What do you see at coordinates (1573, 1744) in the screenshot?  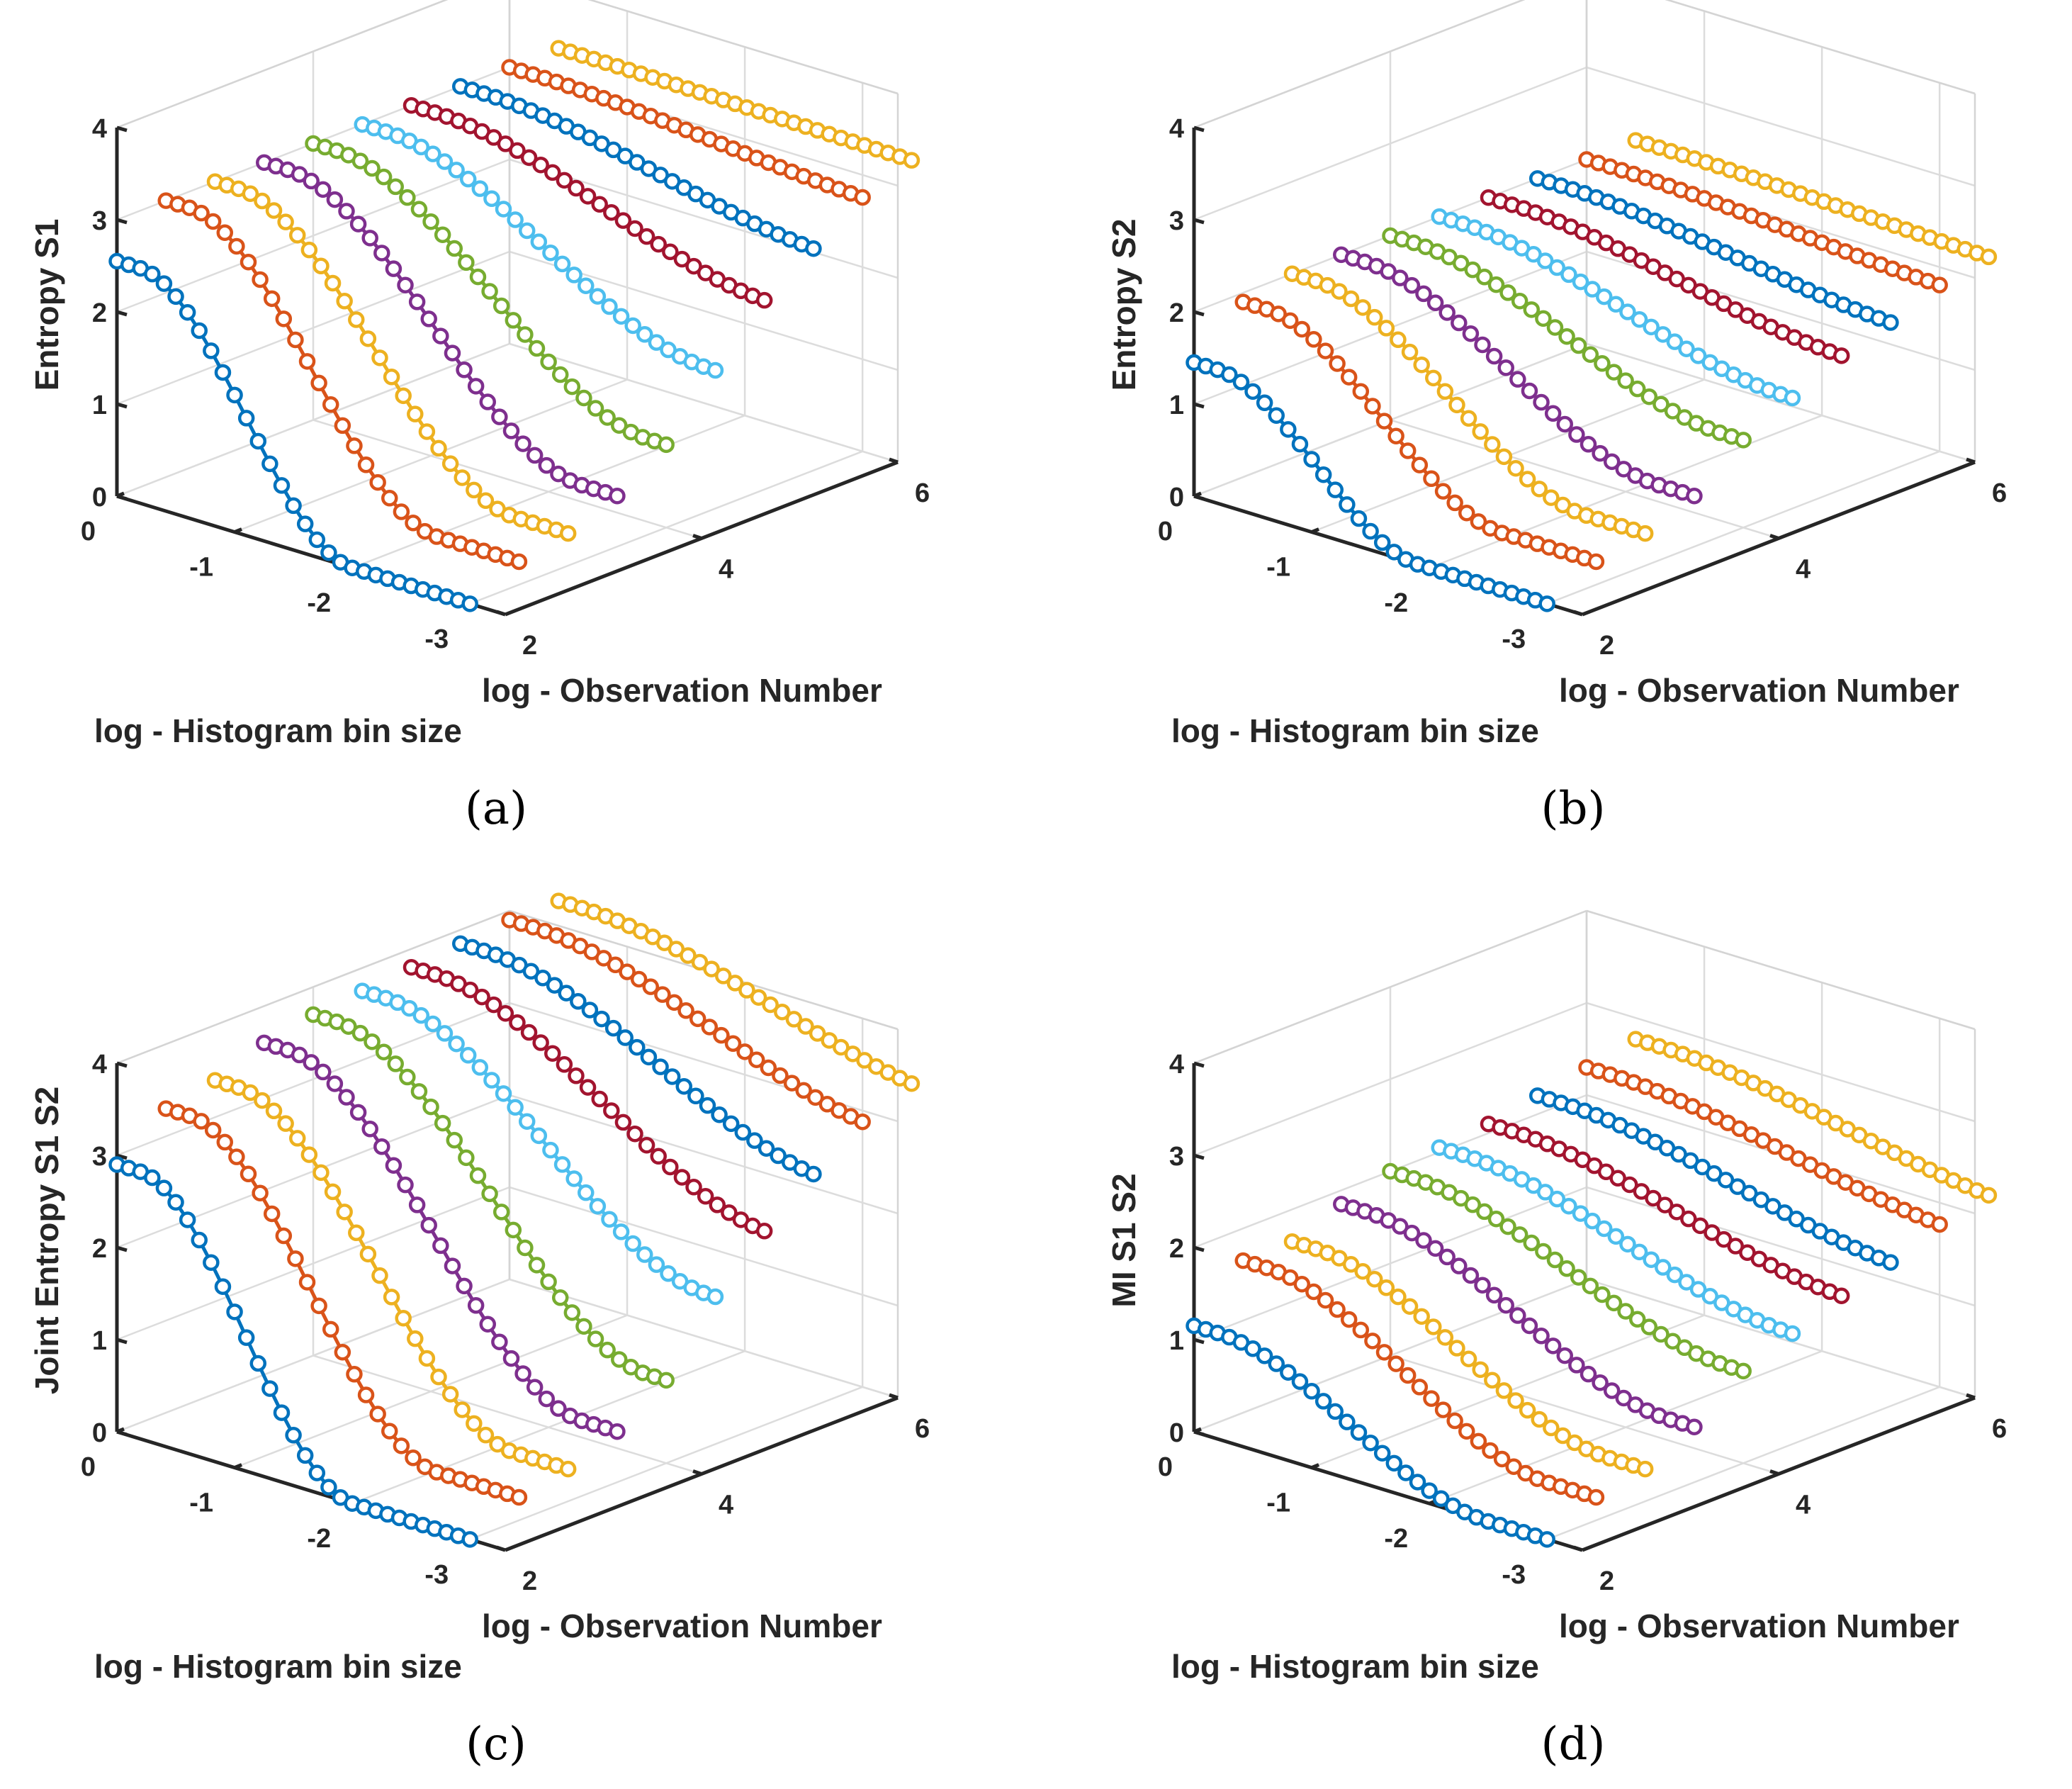 I see `panel-caption: (d)` at bounding box center [1573, 1744].